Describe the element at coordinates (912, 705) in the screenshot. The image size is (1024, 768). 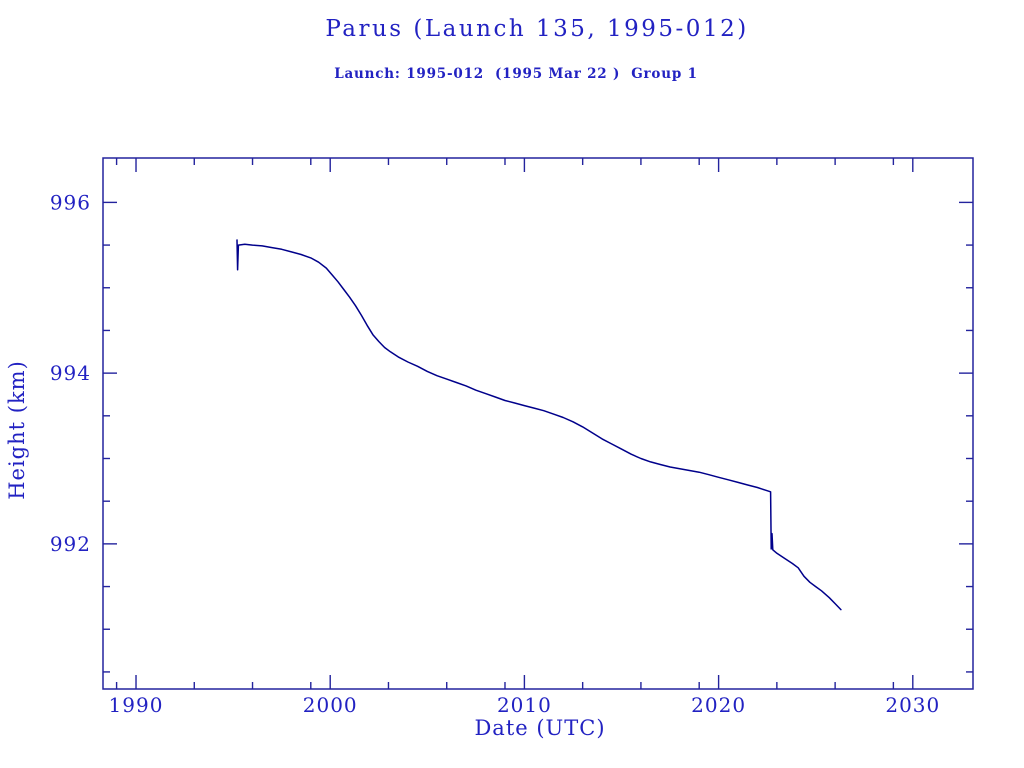
I see `x-tick-label: 2030` at that location.